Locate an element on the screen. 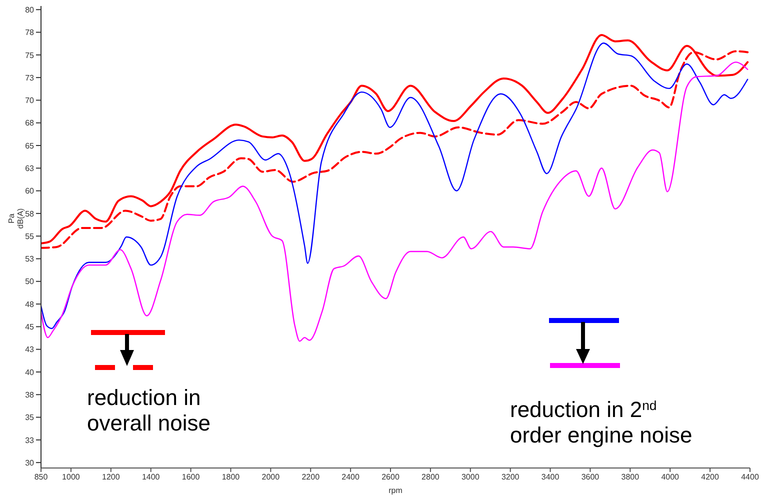 This screenshot has width=762, height=496. x-tick-label: 2200 is located at coordinates (311, 477).